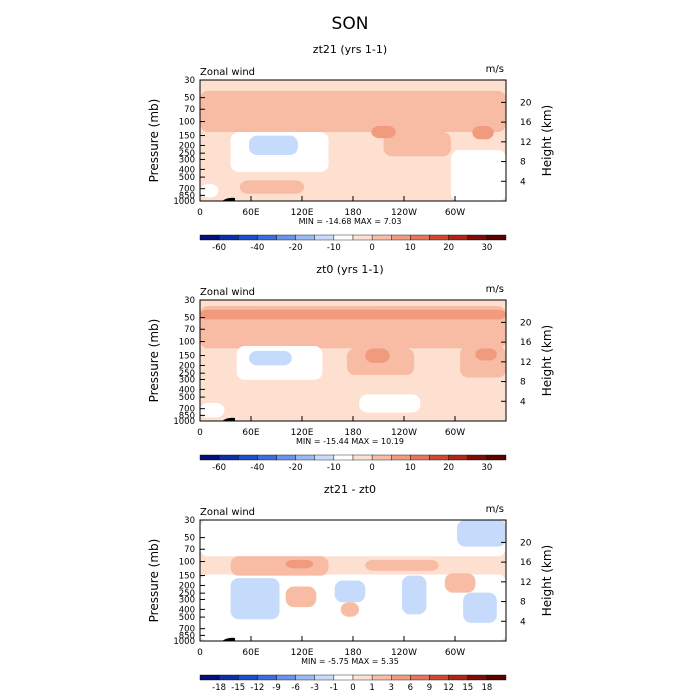 Image resolution: width=700 pixels, height=700 pixels. What do you see at coordinates (350, 221) in the screenshot?
I see `min-max-stats: MIN = -14.68 MAX = 7.03` at bounding box center [350, 221].